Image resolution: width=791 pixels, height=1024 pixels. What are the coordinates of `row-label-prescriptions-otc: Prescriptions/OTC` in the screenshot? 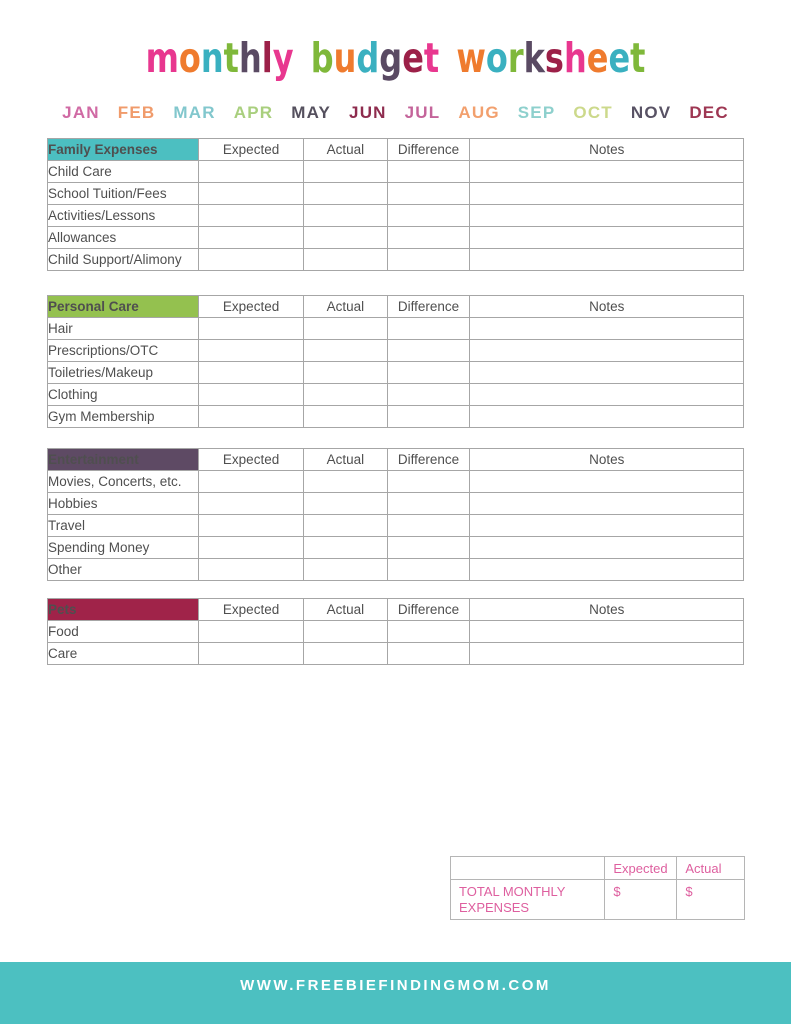 It's located at (123, 350).